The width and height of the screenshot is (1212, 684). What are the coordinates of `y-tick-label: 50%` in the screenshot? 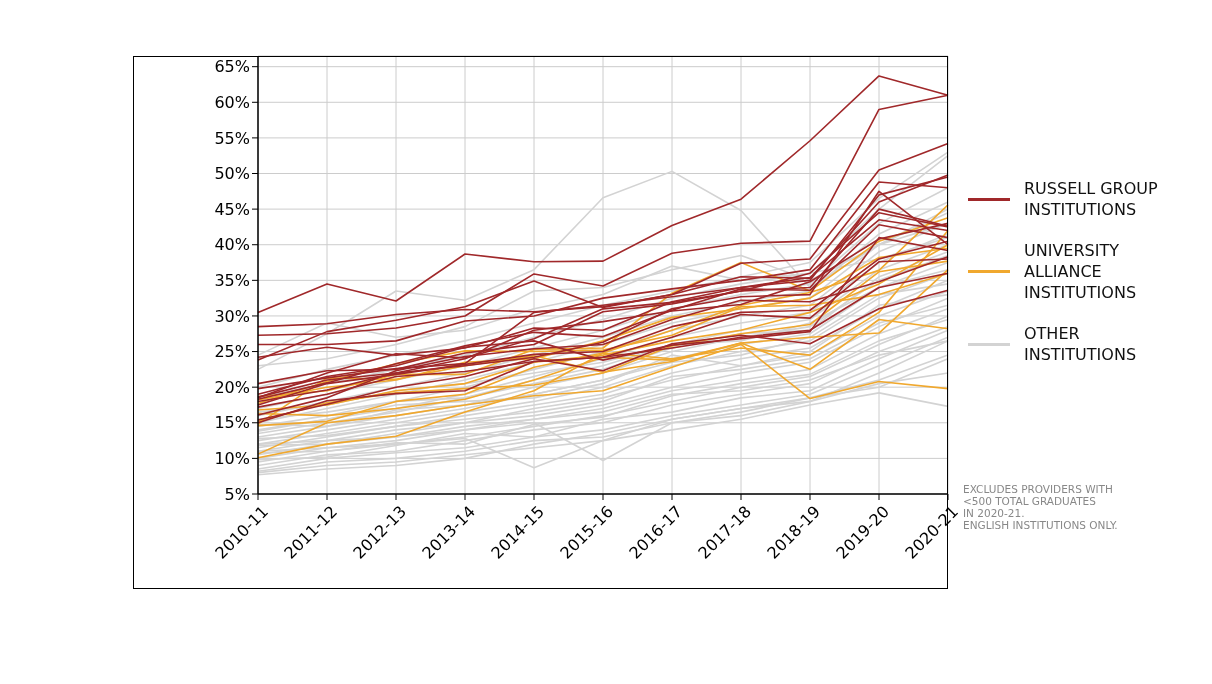 It's located at (232, 174).